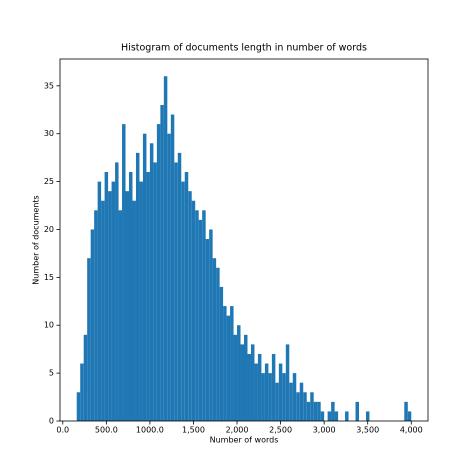 The width and height of the screenshot is (474, 474). Describe the element at coordinates (324, 430) in the screenshot. I see `x-tick-label: 3,000` at that location.